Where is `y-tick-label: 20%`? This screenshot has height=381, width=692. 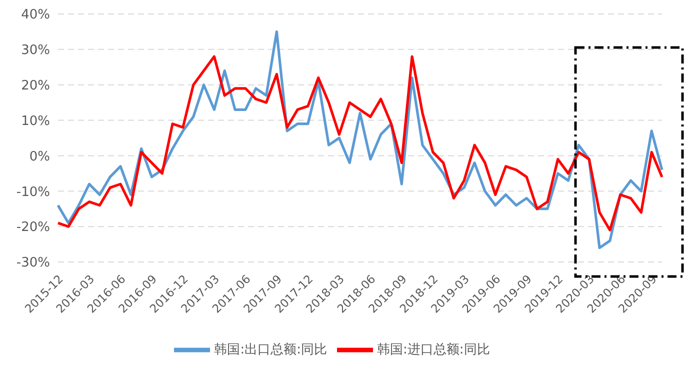
y-tick-label: 20% is located at coordinates (35, 86).